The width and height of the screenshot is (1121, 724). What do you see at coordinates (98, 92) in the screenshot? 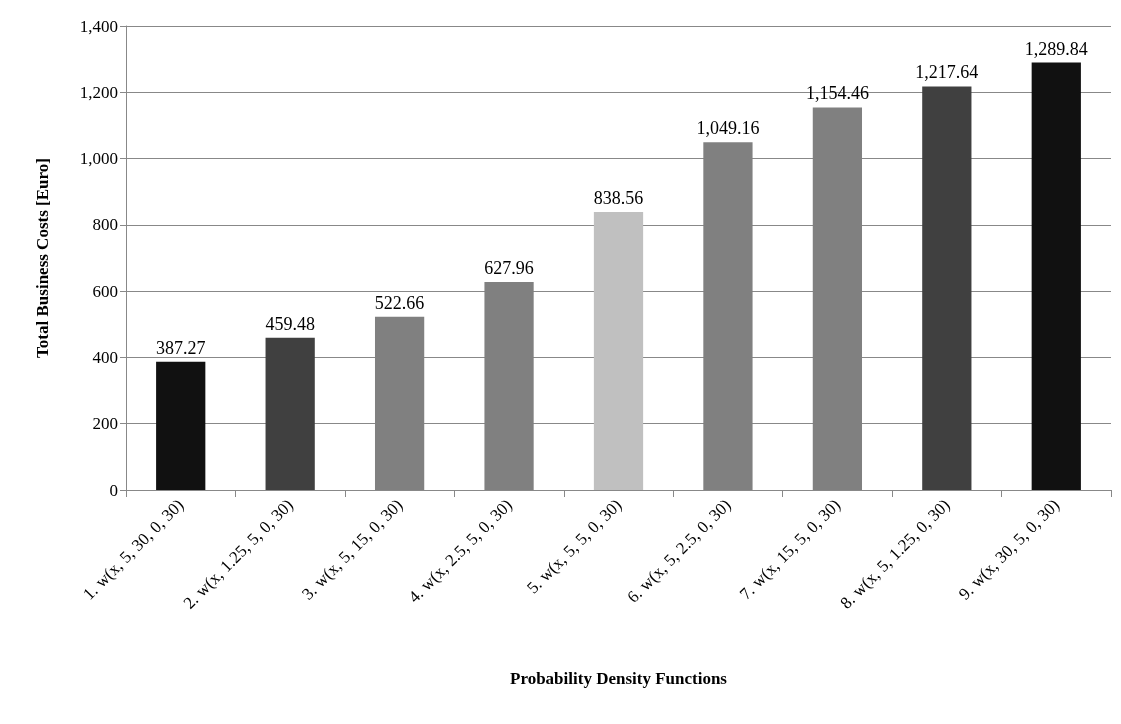
I see `y-tick-label: 1,200` at bounding box center [98, 92].